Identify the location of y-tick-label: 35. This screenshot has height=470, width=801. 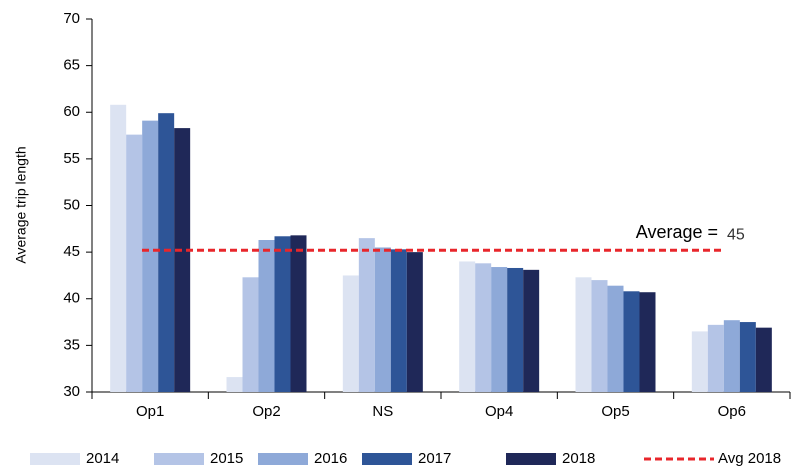
(71, 344).